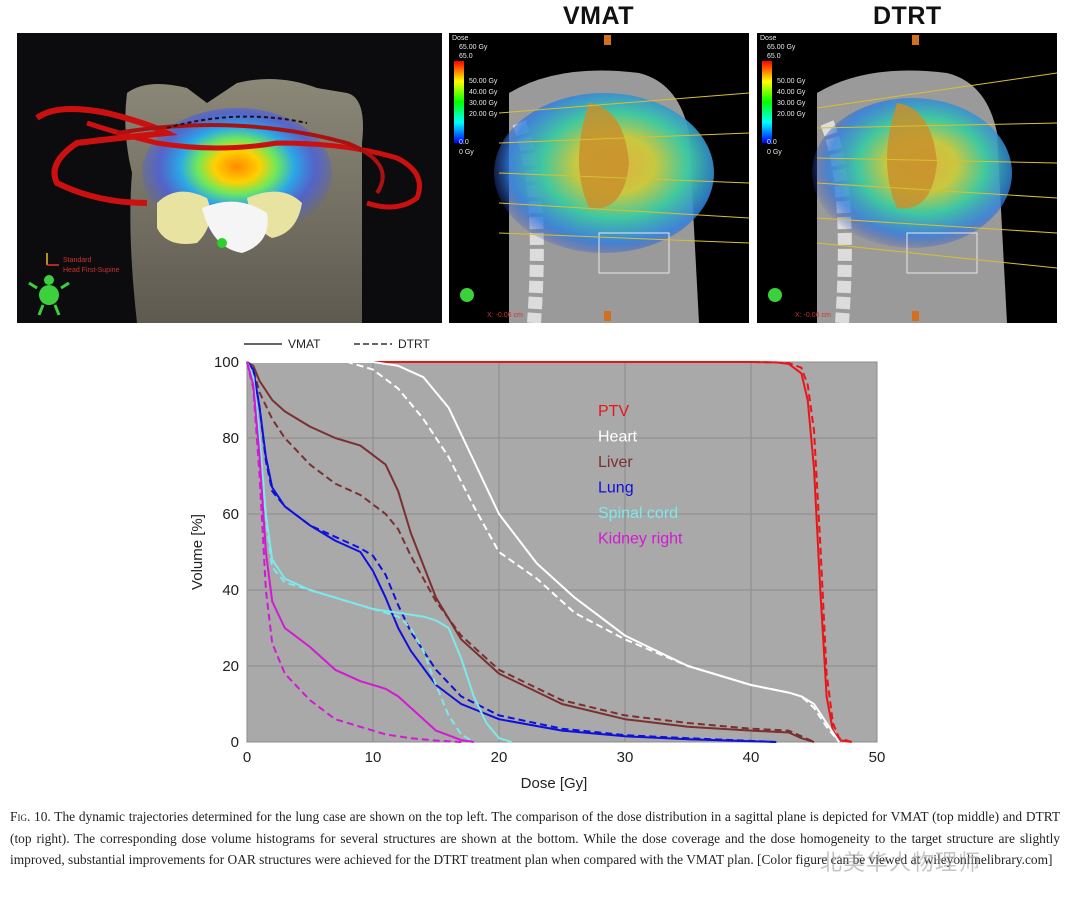 The width and height of the screenshot is (1080, 906). Describe the element at coordinates (791, 114) in the screenshot. I see `dtrt-dose-level-20: 20.00 Gy` at that location.